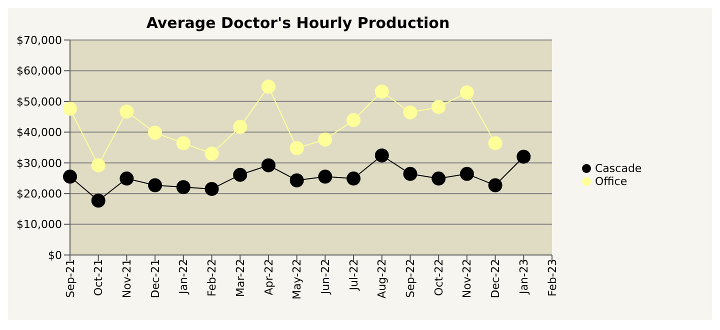  Describe the element at coordinates (70, 278) in the screenshot. I see `x-tick-label: Sep-21` at that location.